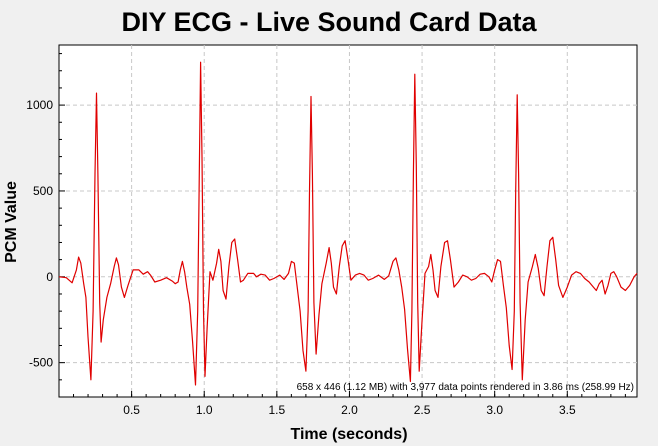 Image resolution: width=658 pixels, height=446 pixels. What do you see at coordinates (204, 410) in the screenshot?
I see `x-tick-label: 1.0` at bounding box center [204, 410].